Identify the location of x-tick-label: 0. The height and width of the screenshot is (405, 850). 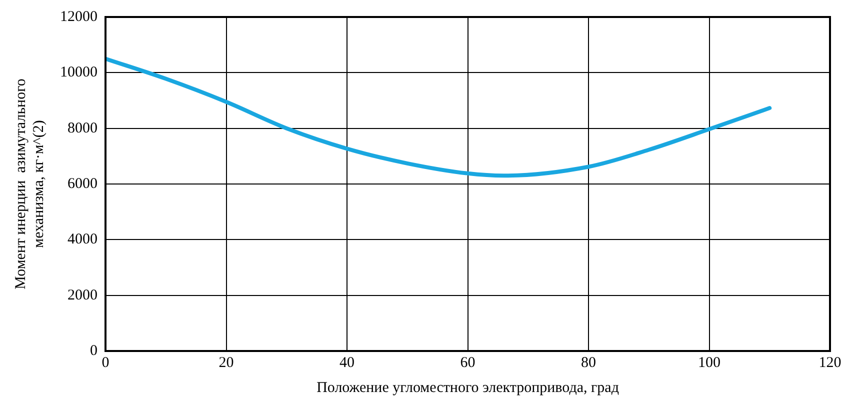
(106, 362).